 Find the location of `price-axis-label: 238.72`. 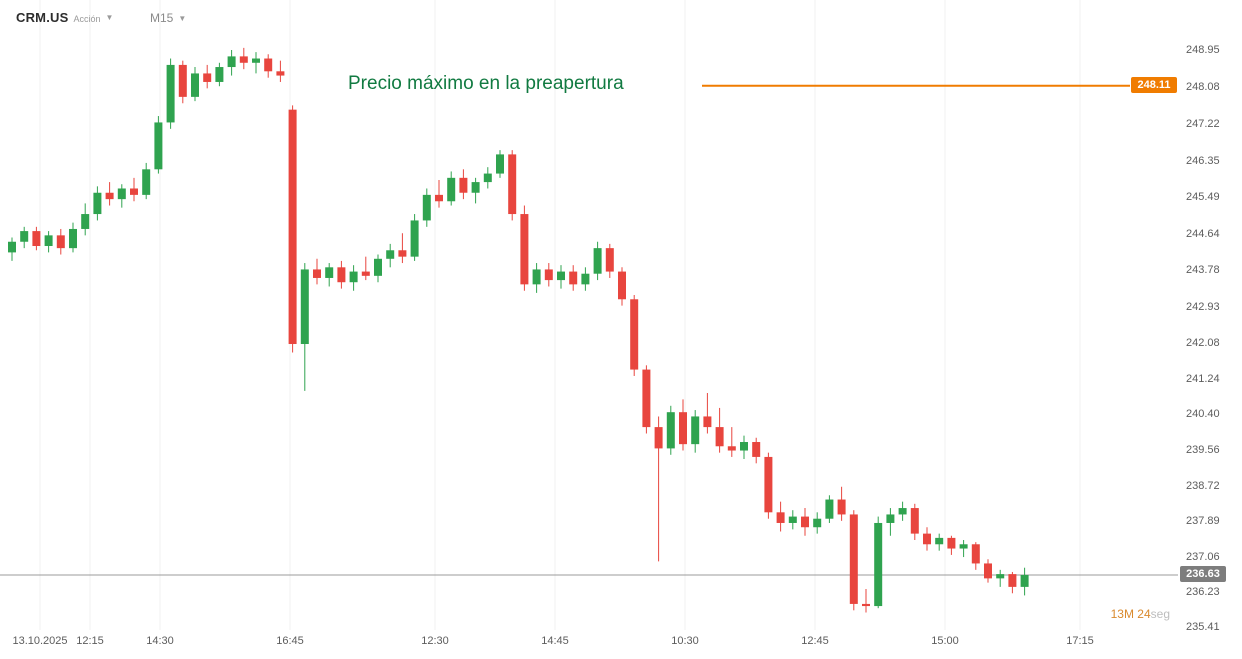

price-axis-label: 238.72 is located at coordinates (1203, 485).